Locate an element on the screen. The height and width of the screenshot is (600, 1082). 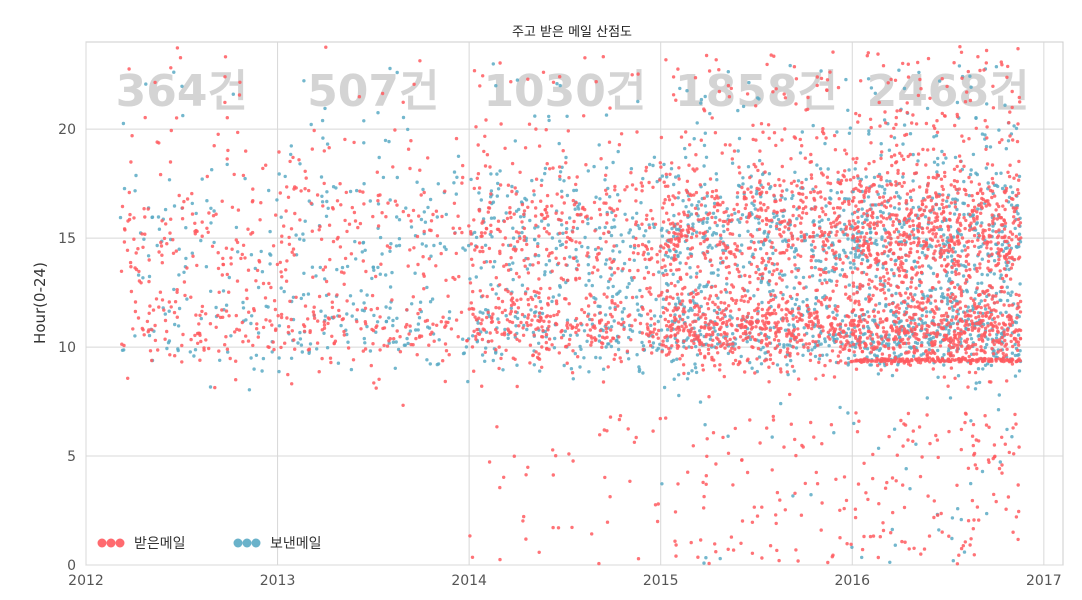
y-tick-label: 5 is located at coordinates (71, 457).